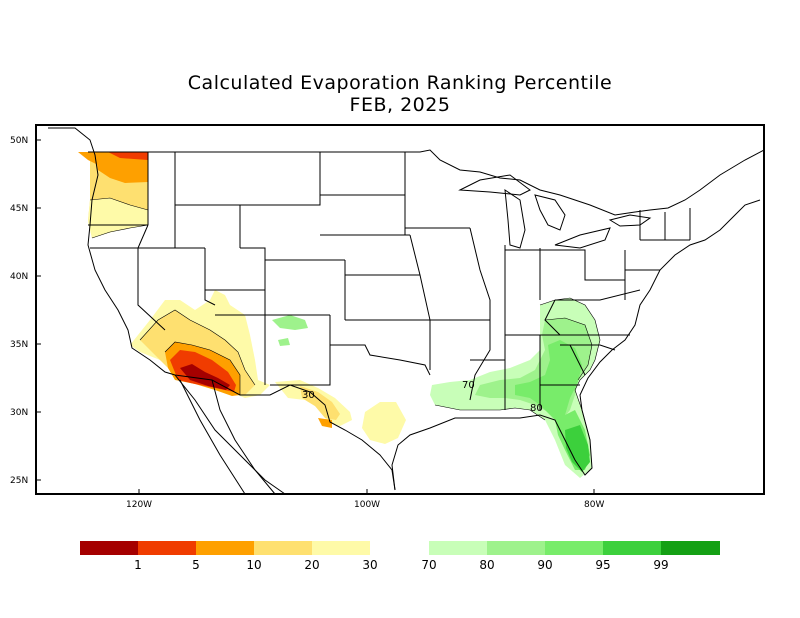  What do you see at coordinates (19, 413) in the screenshot?
I see `lat-label: 30N` at bounding box center [19, 413].